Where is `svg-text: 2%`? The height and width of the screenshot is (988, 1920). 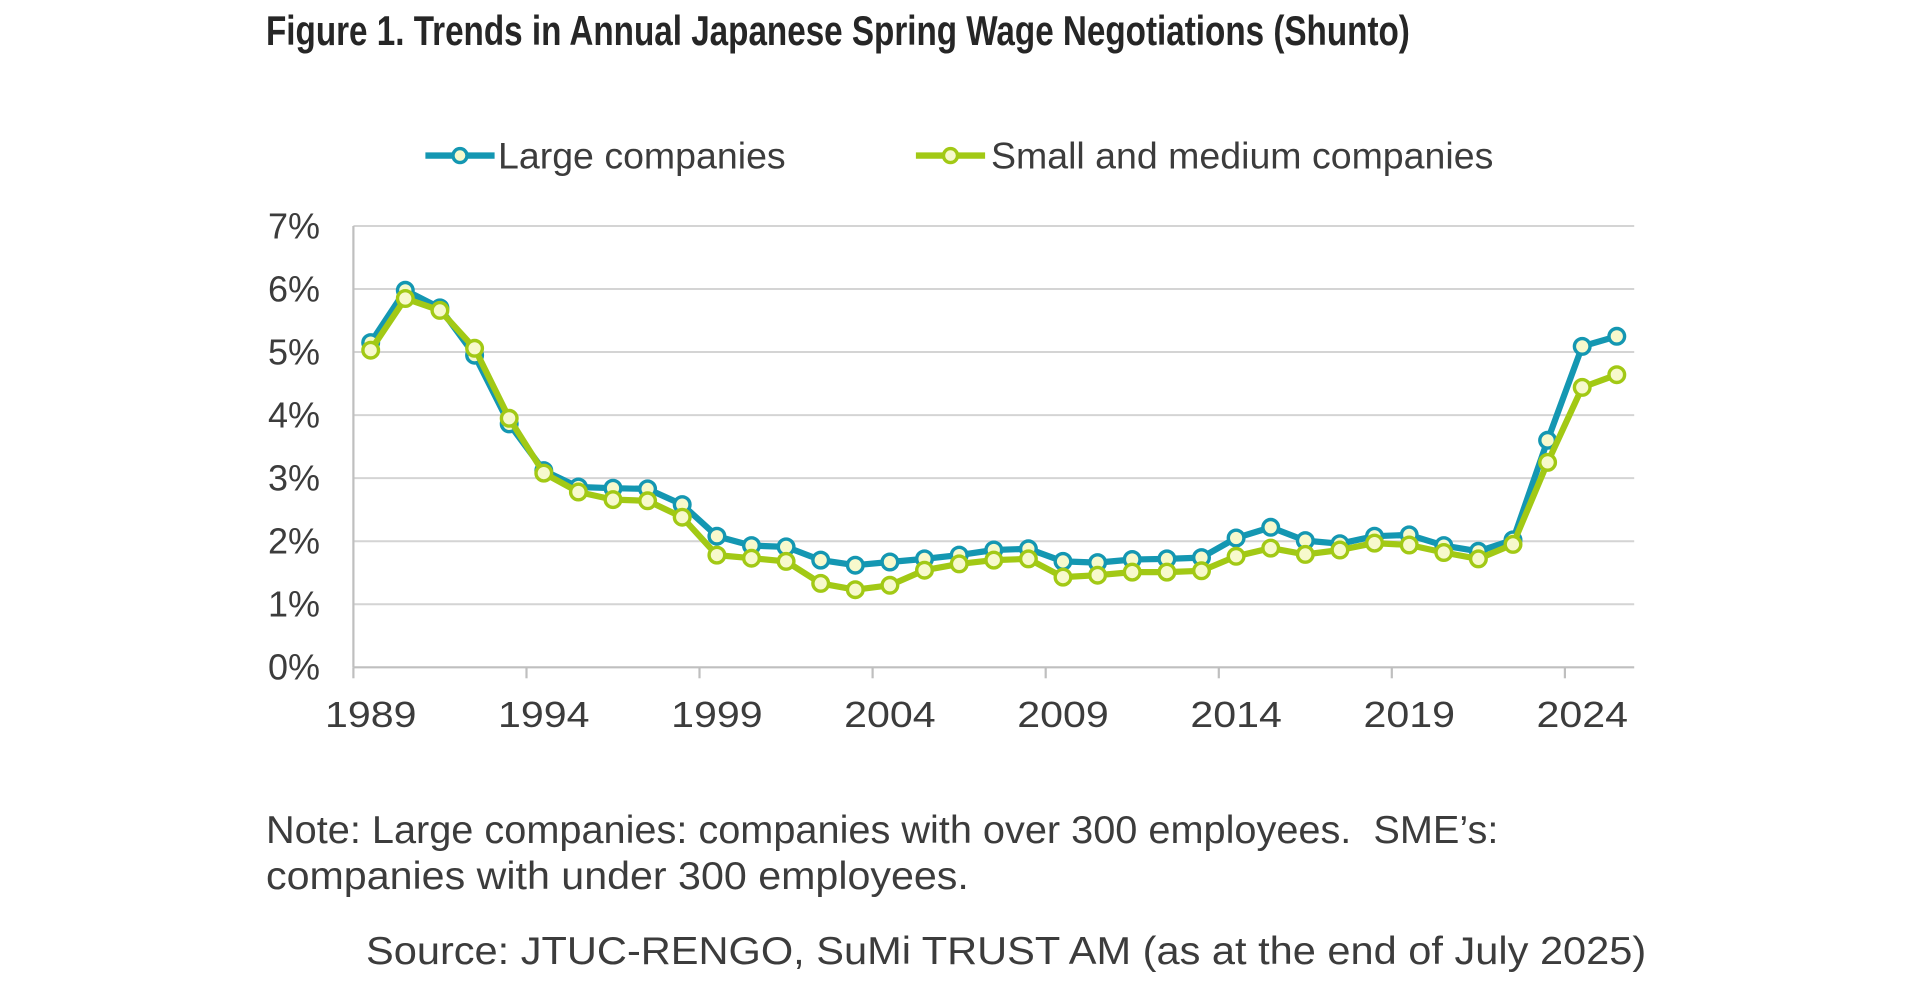
svg-text: 2% is located at coordinates (294, 541).